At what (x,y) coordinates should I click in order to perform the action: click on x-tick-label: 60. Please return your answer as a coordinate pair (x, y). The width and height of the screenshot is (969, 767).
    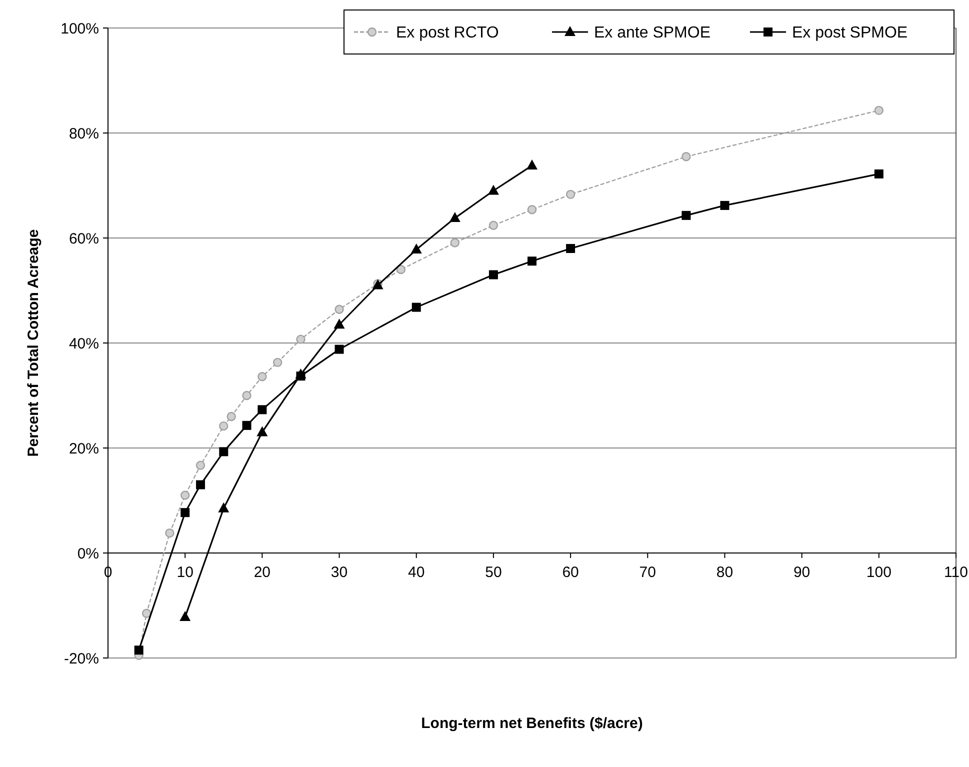
    Looking at the image, I should click on (570, 572).